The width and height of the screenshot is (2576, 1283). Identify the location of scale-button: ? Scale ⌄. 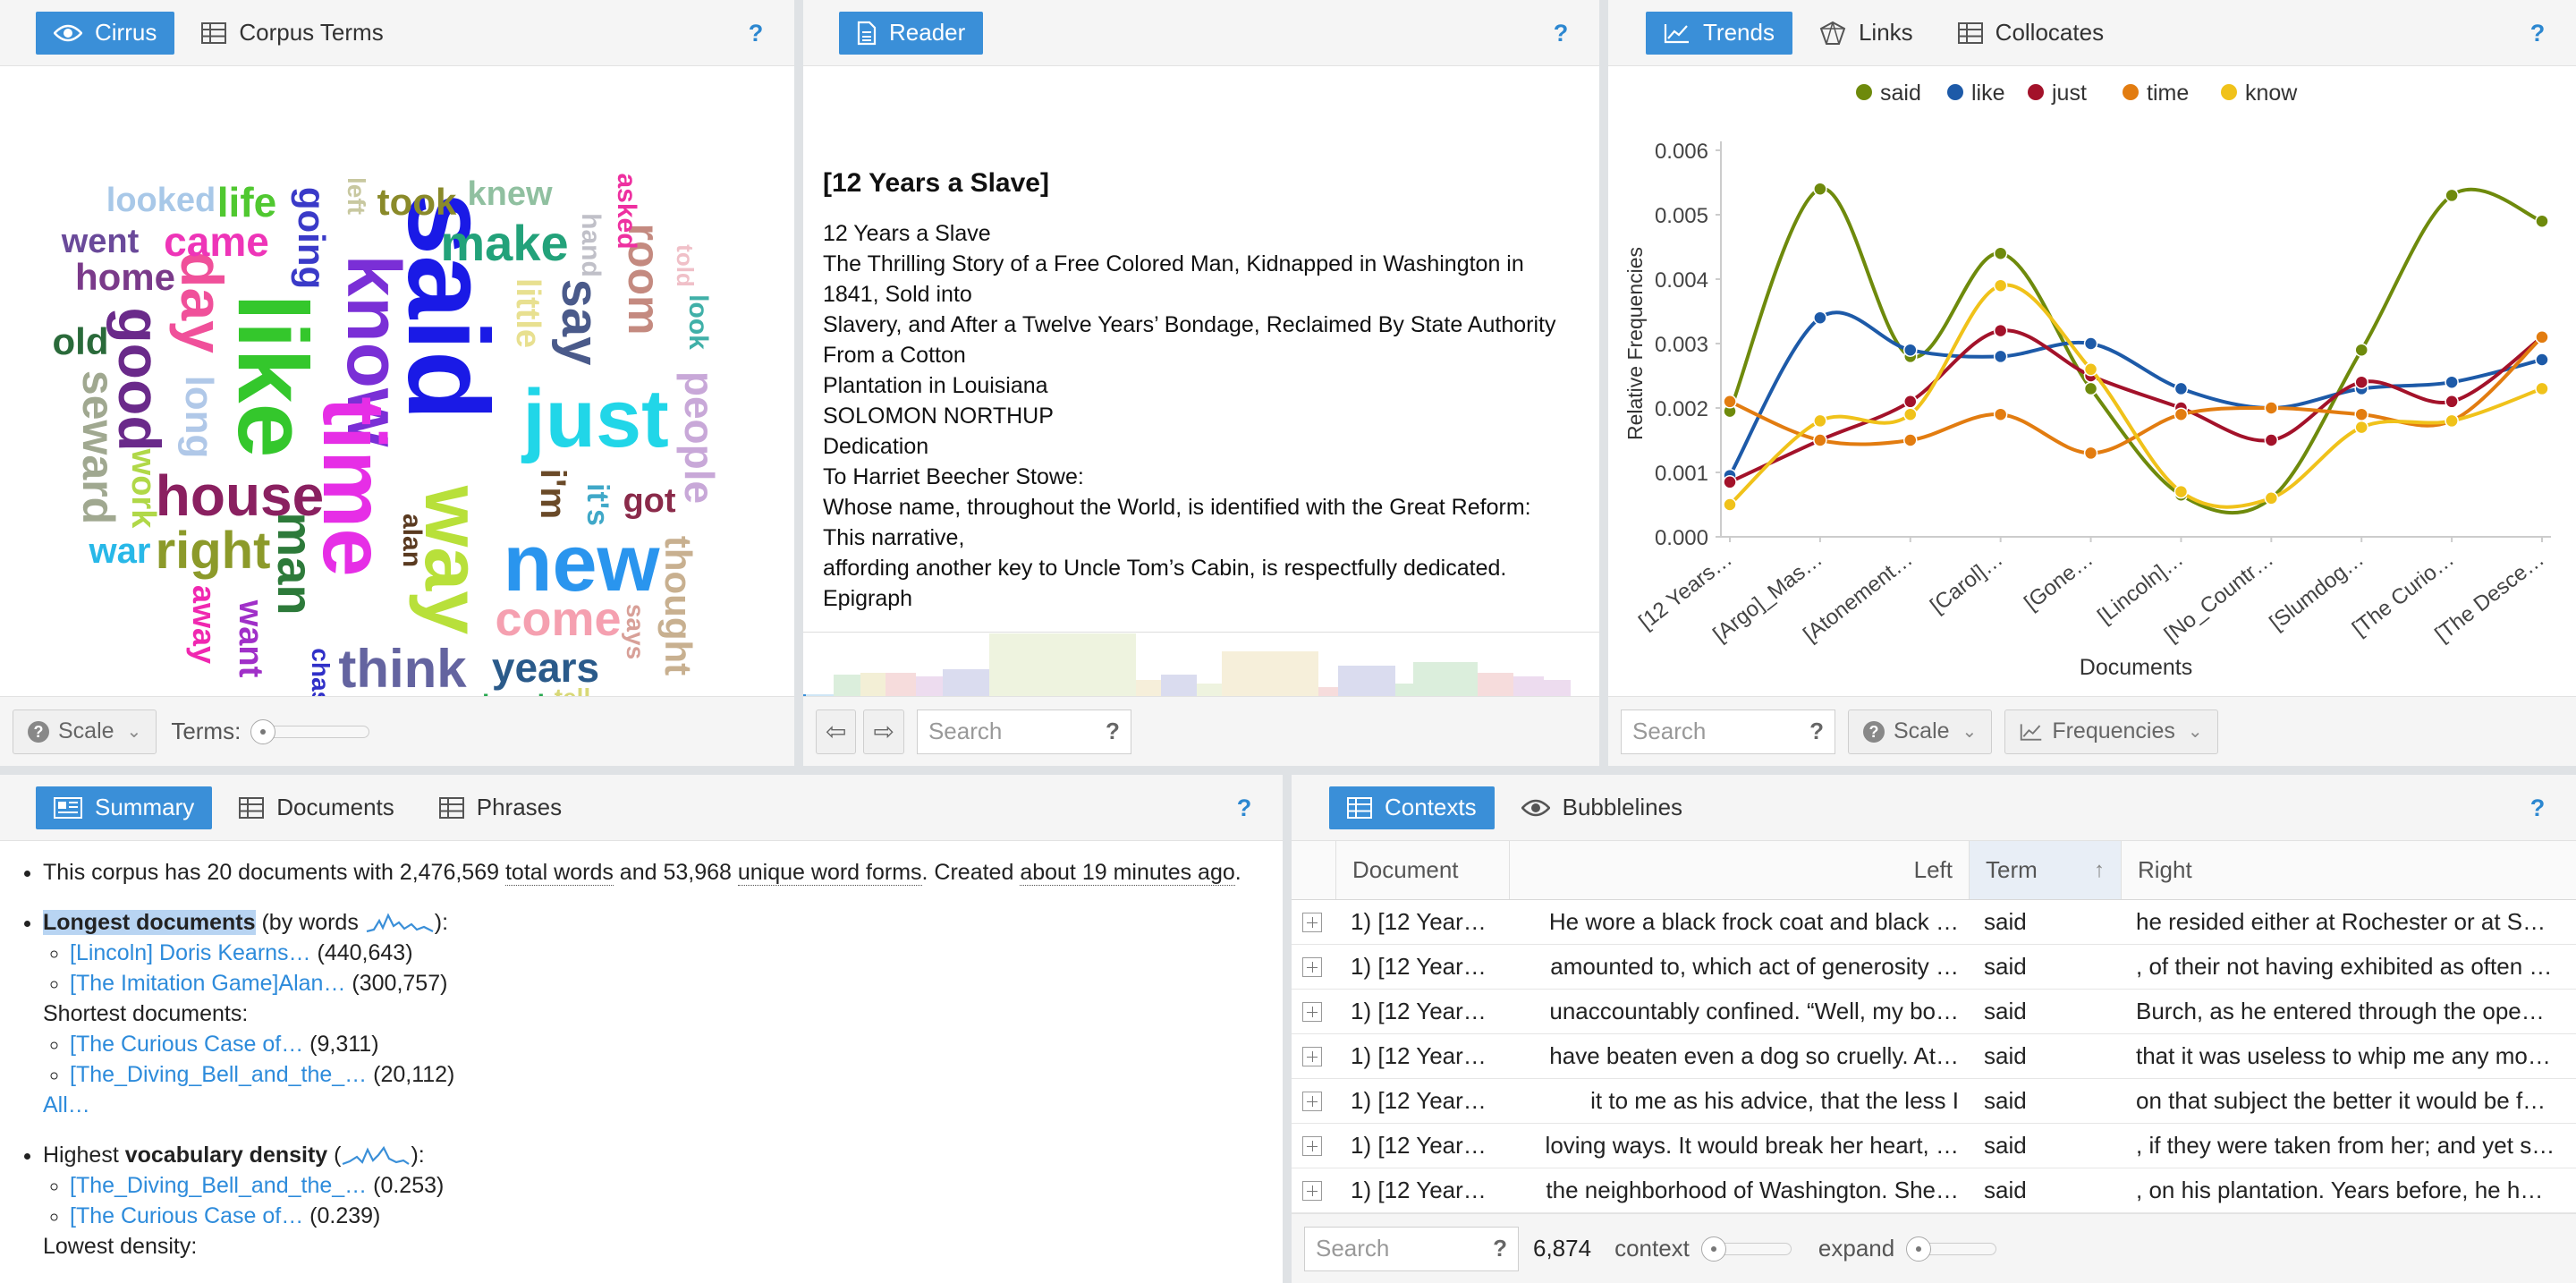
(85, 731).